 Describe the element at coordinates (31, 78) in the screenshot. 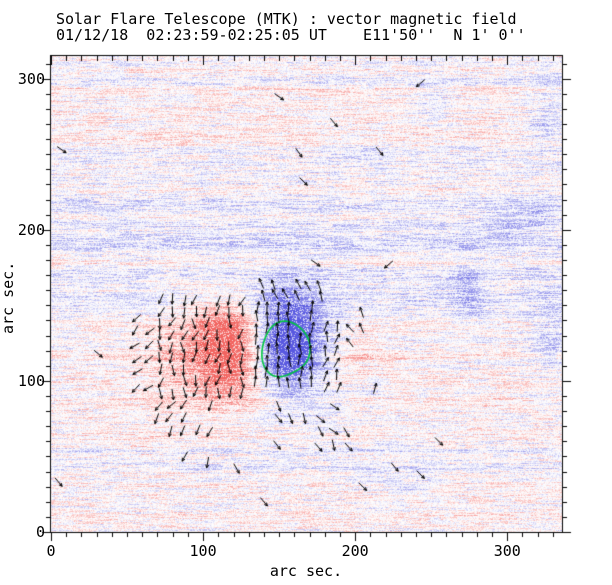

I see `y-tick-label: 300` at that location.